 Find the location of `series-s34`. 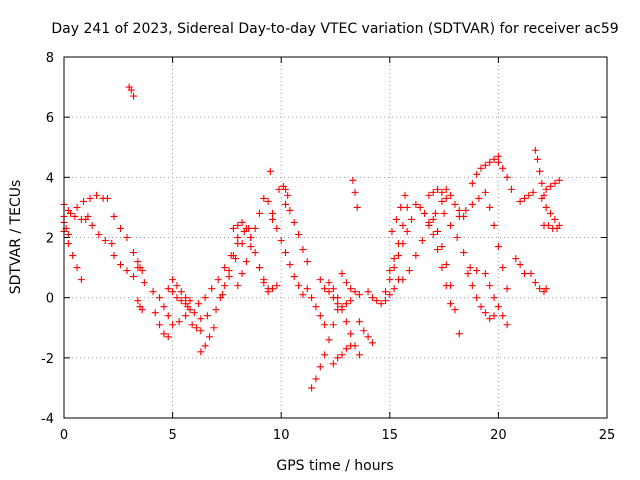

series-s34 is located at coordinates (350, 284).